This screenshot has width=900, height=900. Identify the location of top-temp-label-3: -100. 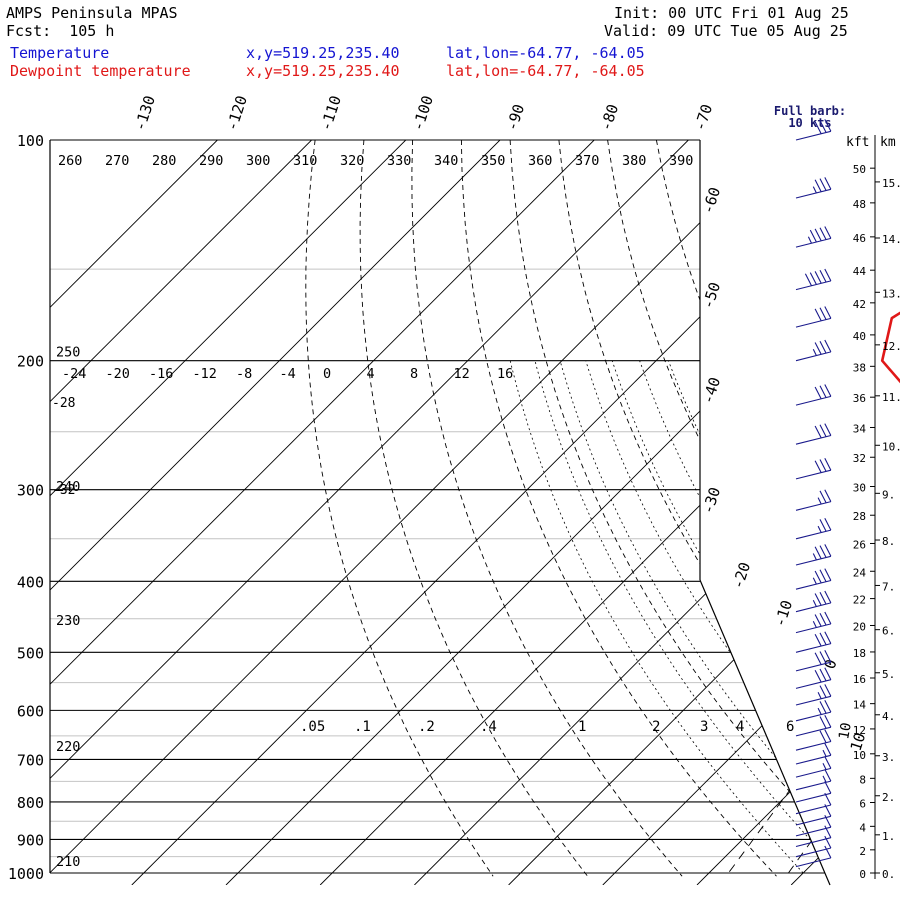
(423, 113).